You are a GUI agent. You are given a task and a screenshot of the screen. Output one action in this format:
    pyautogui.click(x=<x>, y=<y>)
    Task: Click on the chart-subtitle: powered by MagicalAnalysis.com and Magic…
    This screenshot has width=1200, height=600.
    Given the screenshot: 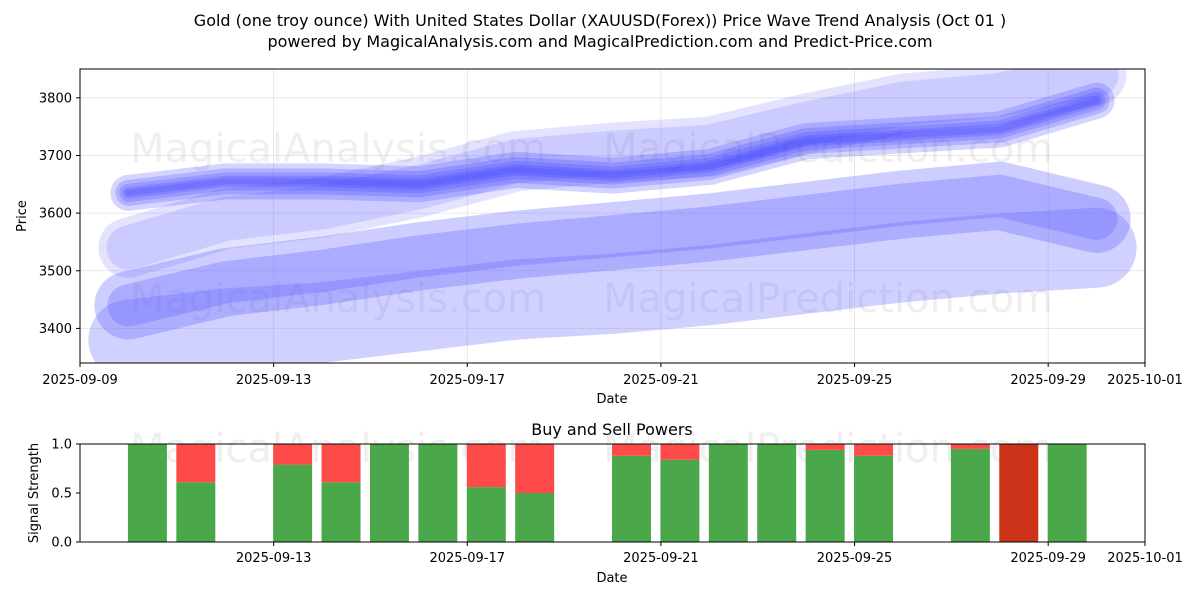 What is the action you would take?
    pyautogui.click(x=599, y=41)
    